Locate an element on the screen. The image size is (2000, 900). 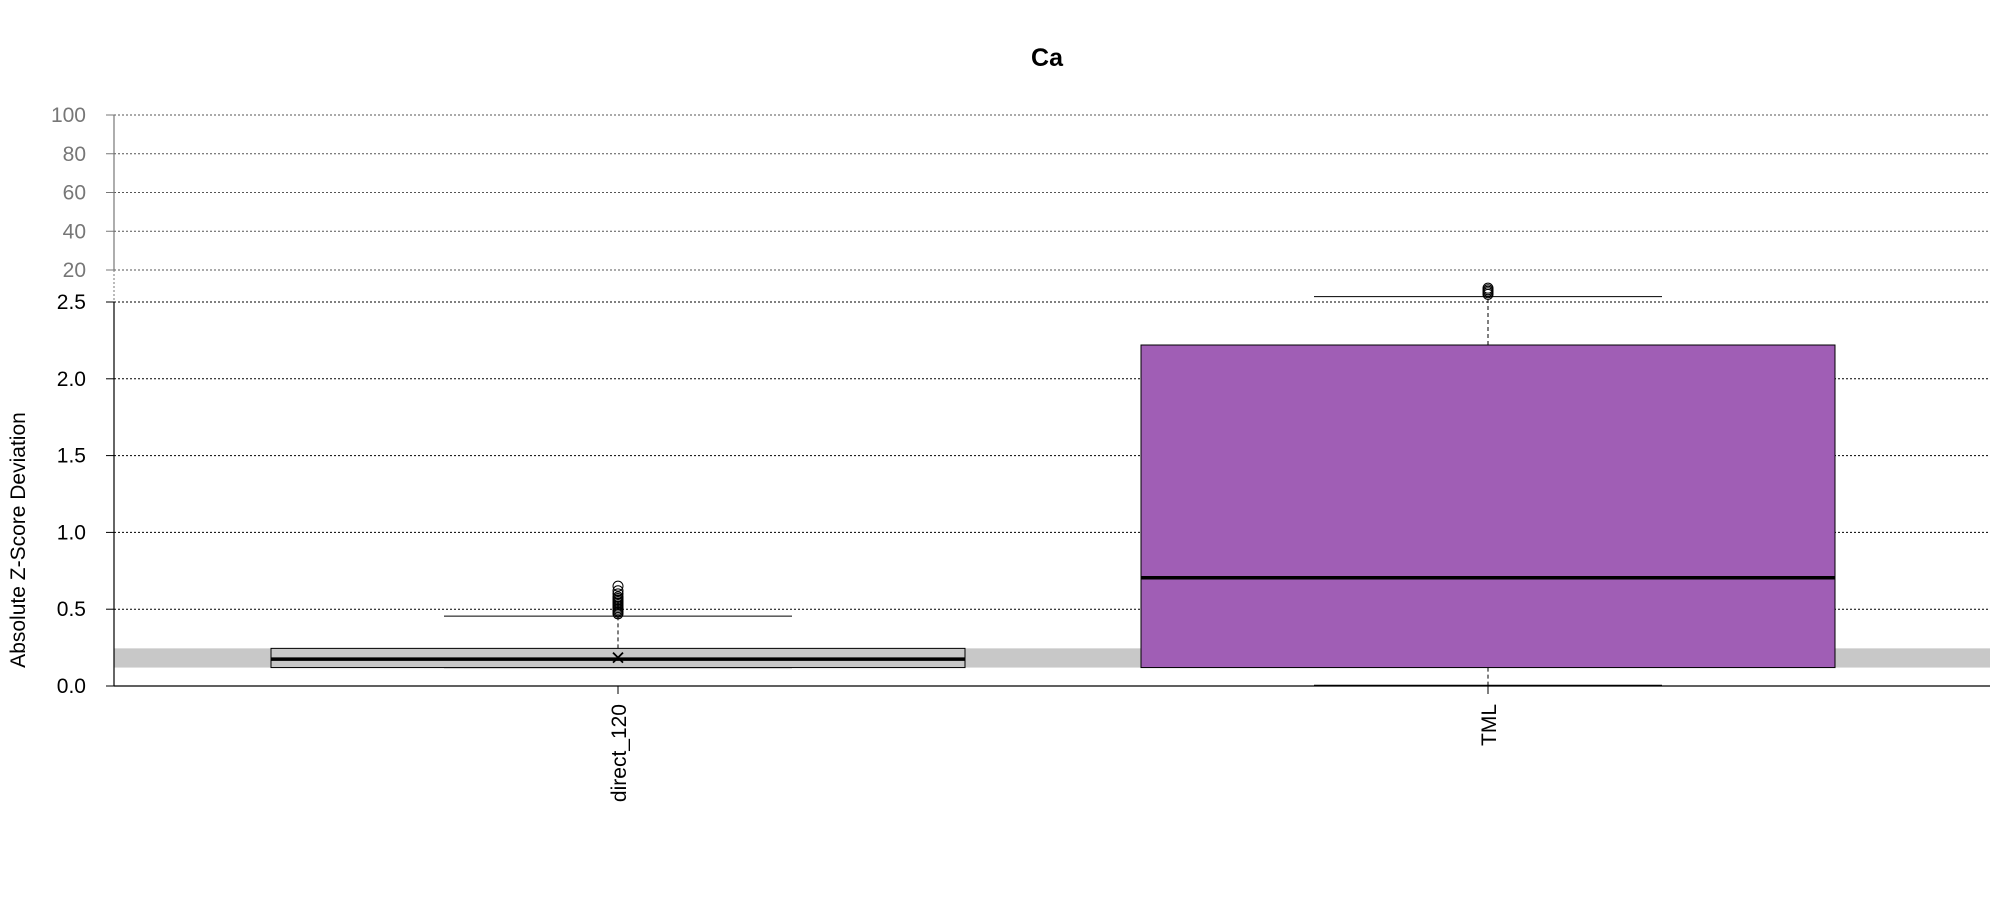
outlier-point-tml is located at coordinates (1488, 288).